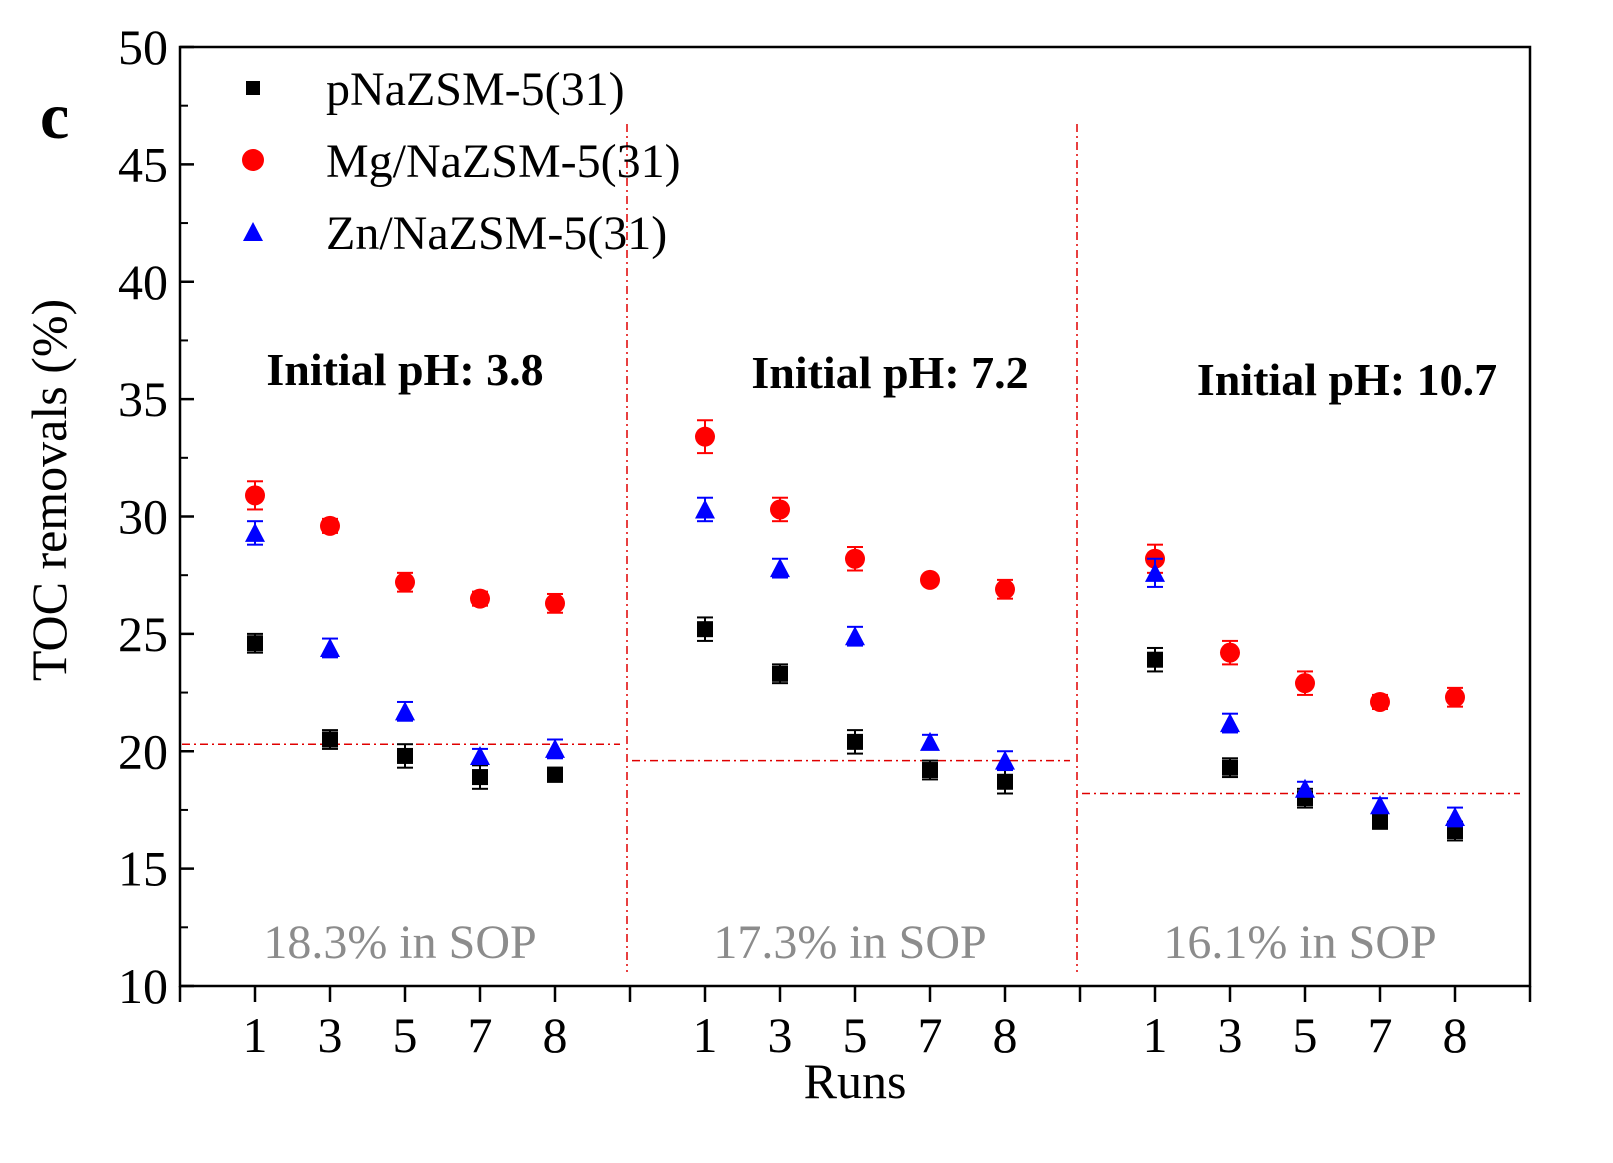 The image size is (1613, 1163). Describe the element at coordinates (404, 369) in the screenshot. I see `initial-ph-label: Initial pH: 3.8` at that location.